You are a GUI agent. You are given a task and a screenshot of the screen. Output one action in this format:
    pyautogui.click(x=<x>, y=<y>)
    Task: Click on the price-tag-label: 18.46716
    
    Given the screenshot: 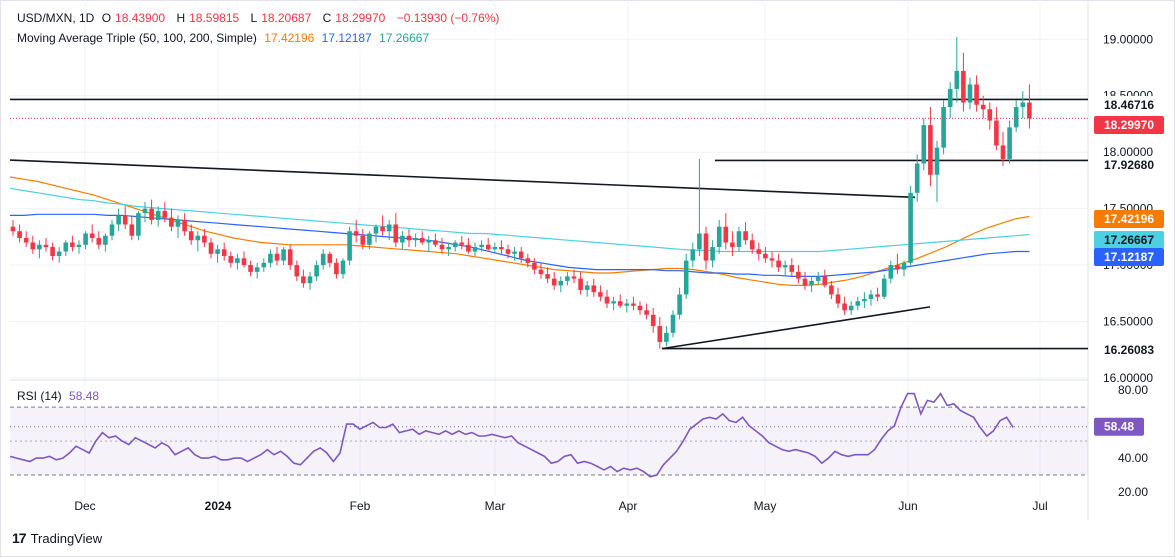 What is the action you would take?
    pyautogui.click(x=1129, y=105)
    